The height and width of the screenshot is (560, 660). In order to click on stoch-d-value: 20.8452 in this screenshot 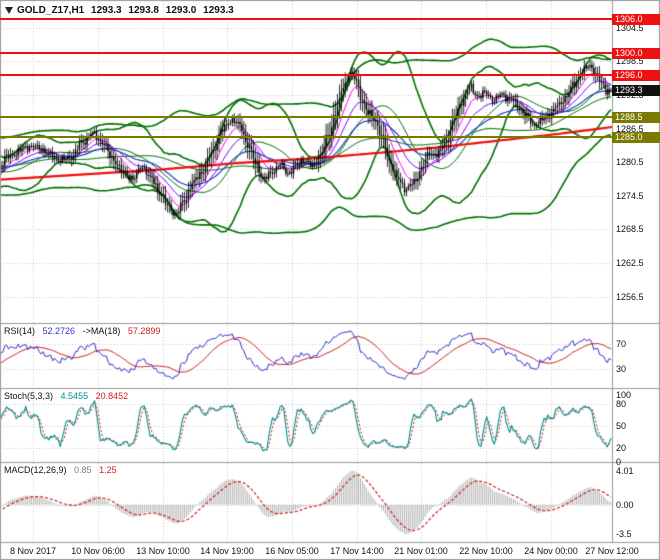, I will do `click(112, 396)`.